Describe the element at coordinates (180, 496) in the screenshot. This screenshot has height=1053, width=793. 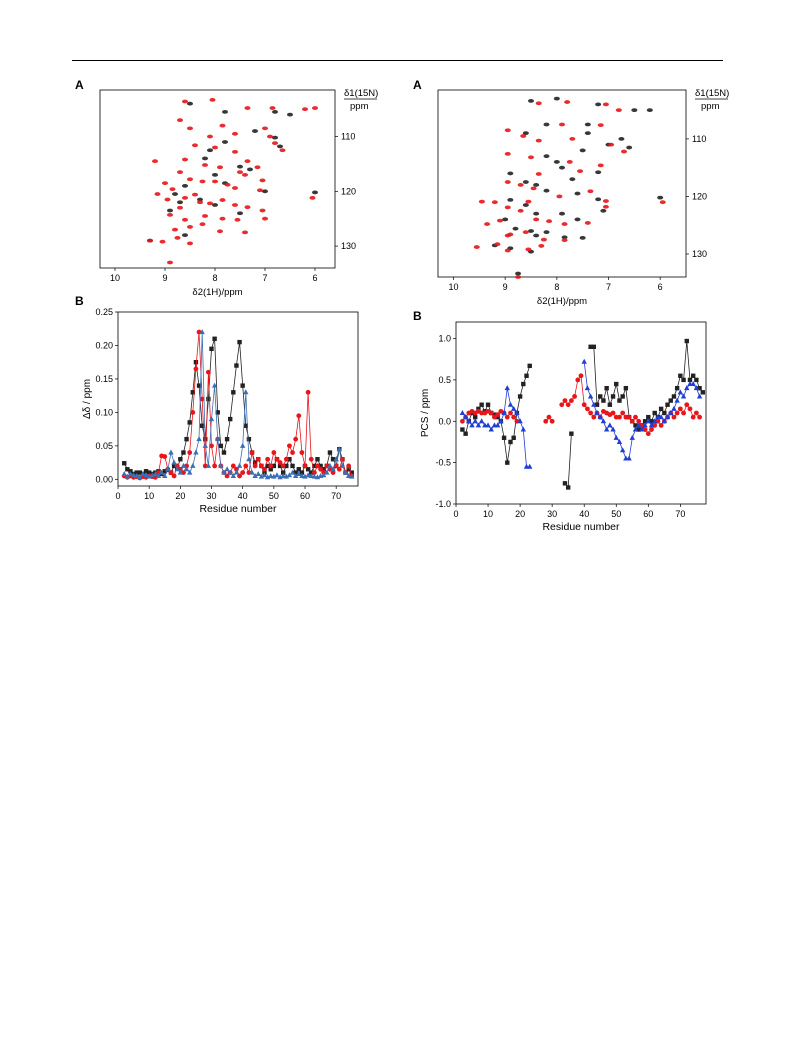
I see `x-tick-label: 20` at that location.